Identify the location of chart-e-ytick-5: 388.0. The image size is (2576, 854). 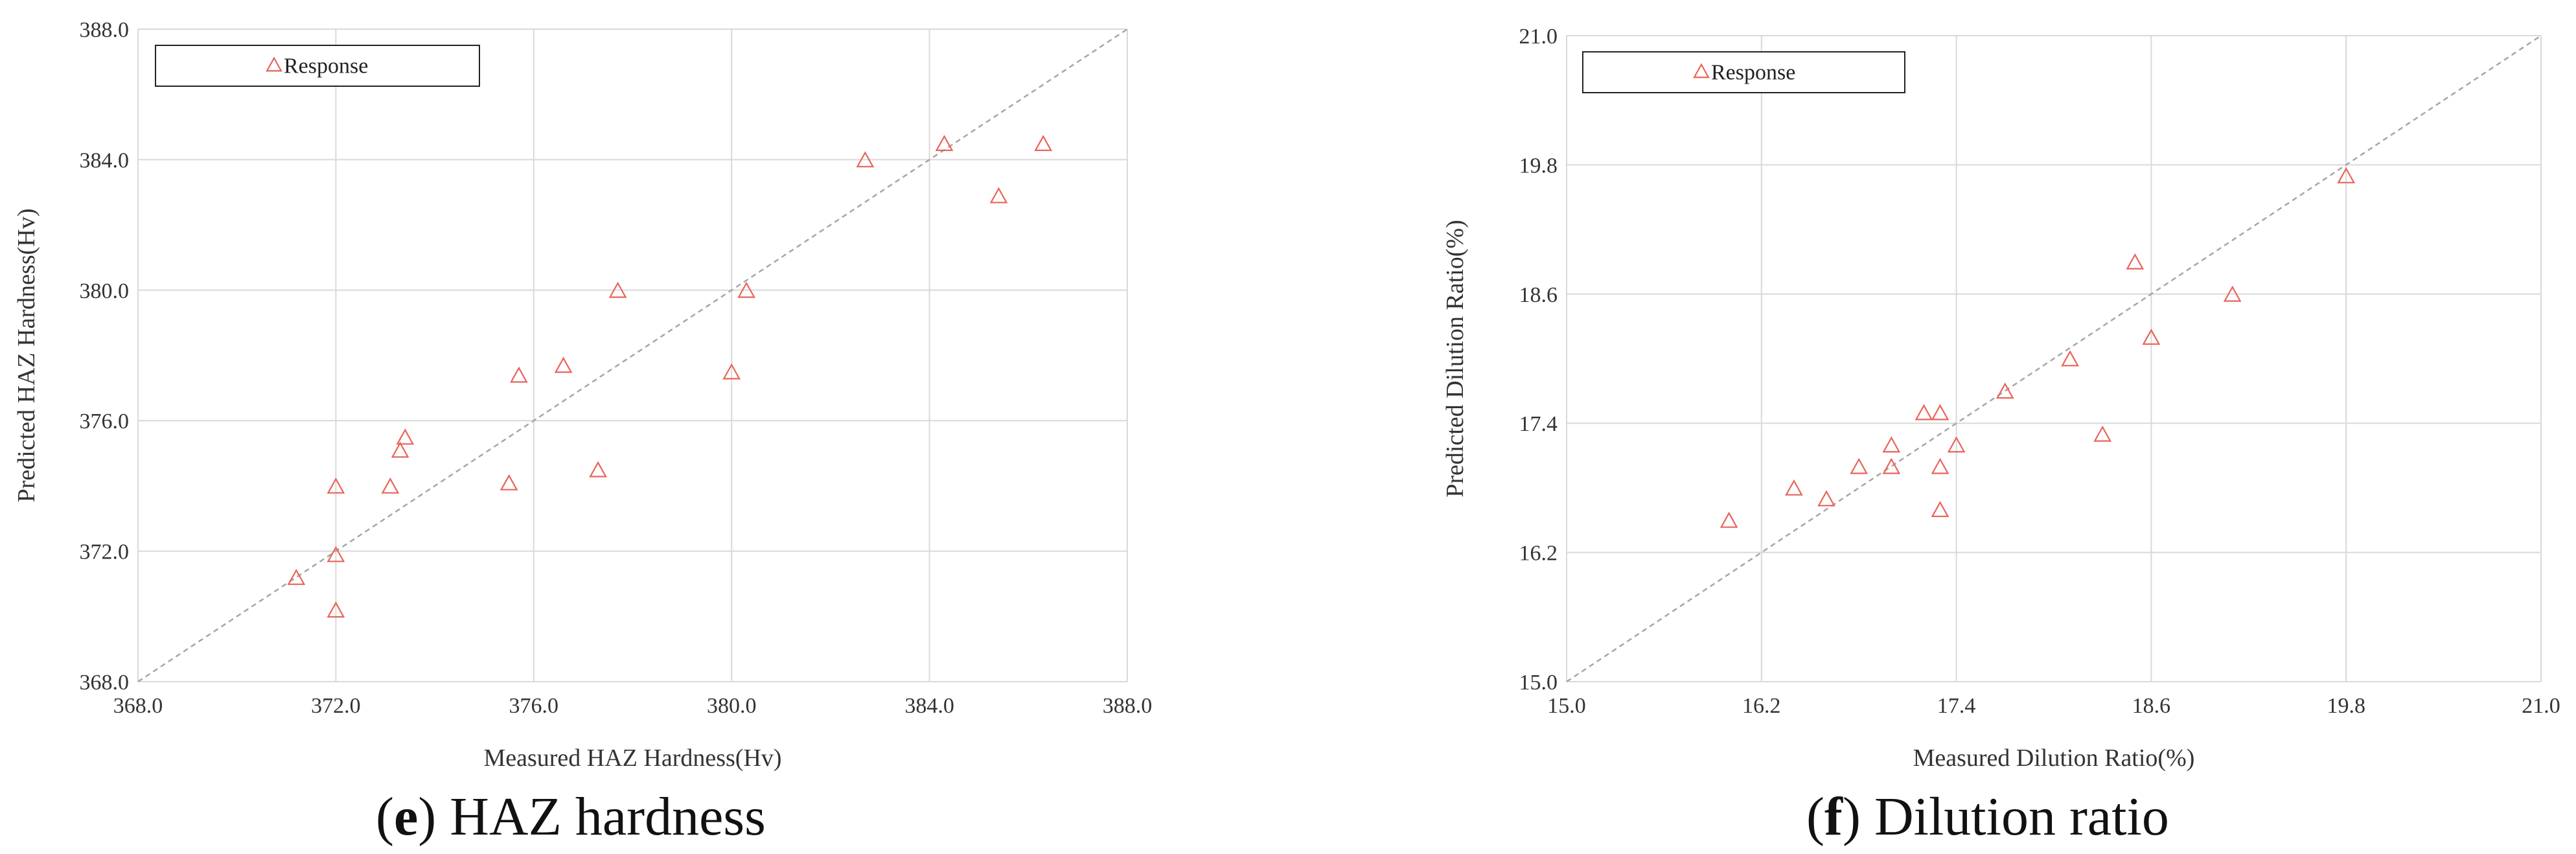
(105, 30).